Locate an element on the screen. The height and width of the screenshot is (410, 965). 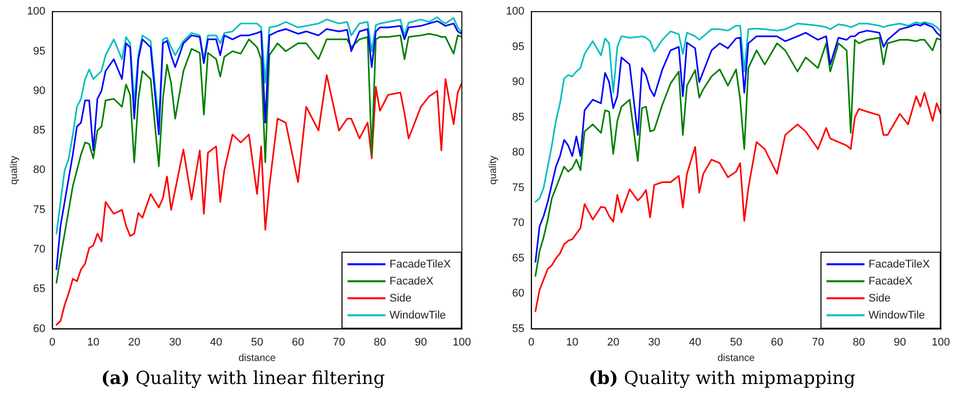
y-tick-label: 55 is located at coordinates (518, 328).